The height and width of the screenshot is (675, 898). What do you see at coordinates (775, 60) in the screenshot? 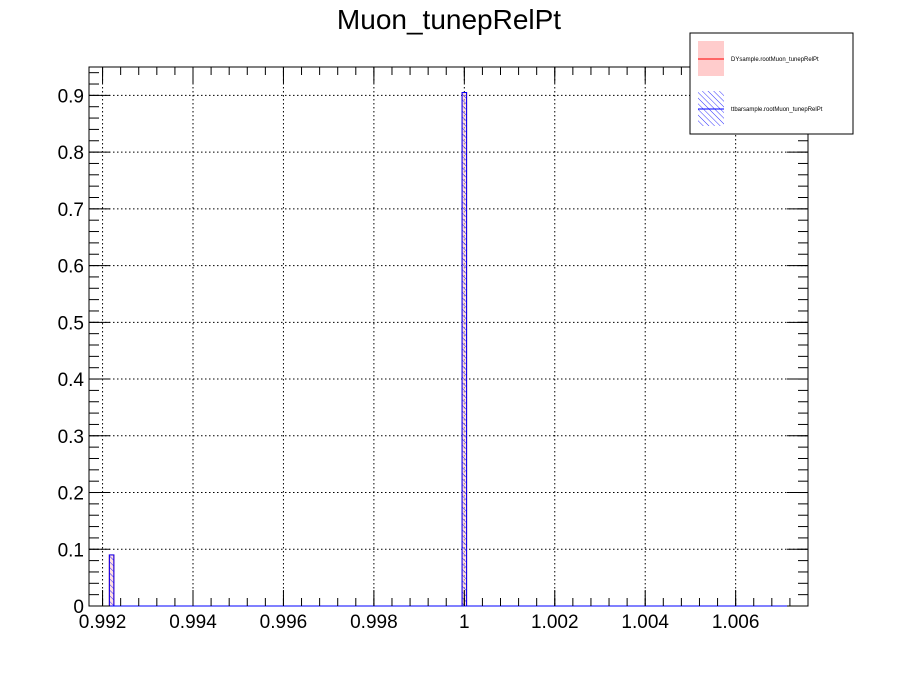
I see `legend-label-dy: DYsample.rootMuon_tunepRelPt` at bounding box center [775, 60].